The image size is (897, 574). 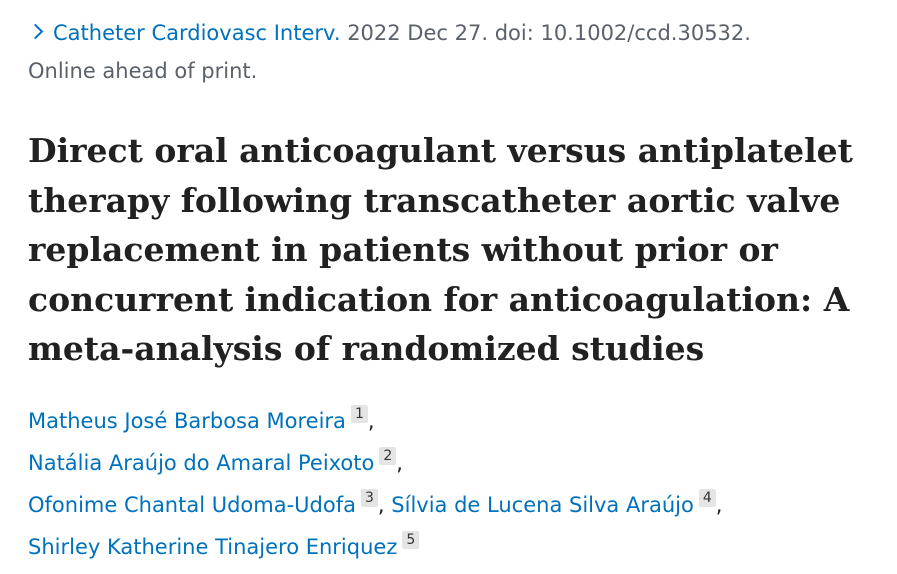 What do you see at coordinates (549, 33) in the screenshot?
I see `citation-details: 2022 Dec 27. doi: 10.1002/ccd.30532.` at bounding box center [549, 33].